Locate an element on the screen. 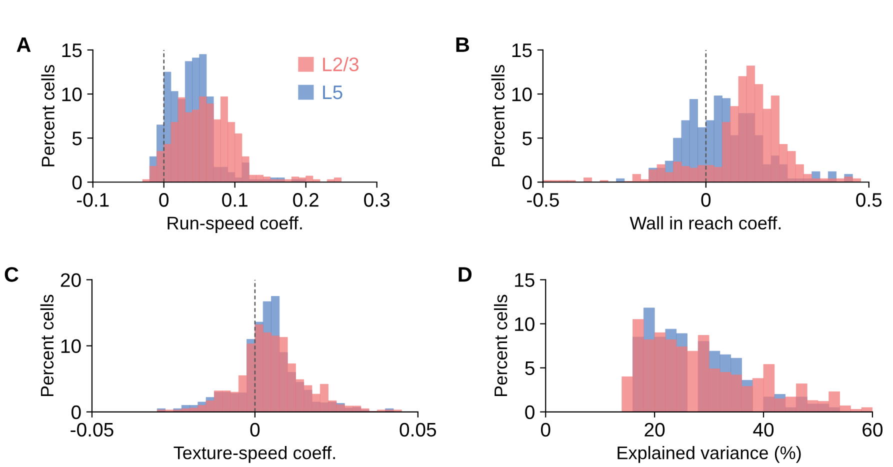  x-axis-title: Texture-speed coeff. is located at coordinates (254, 454).